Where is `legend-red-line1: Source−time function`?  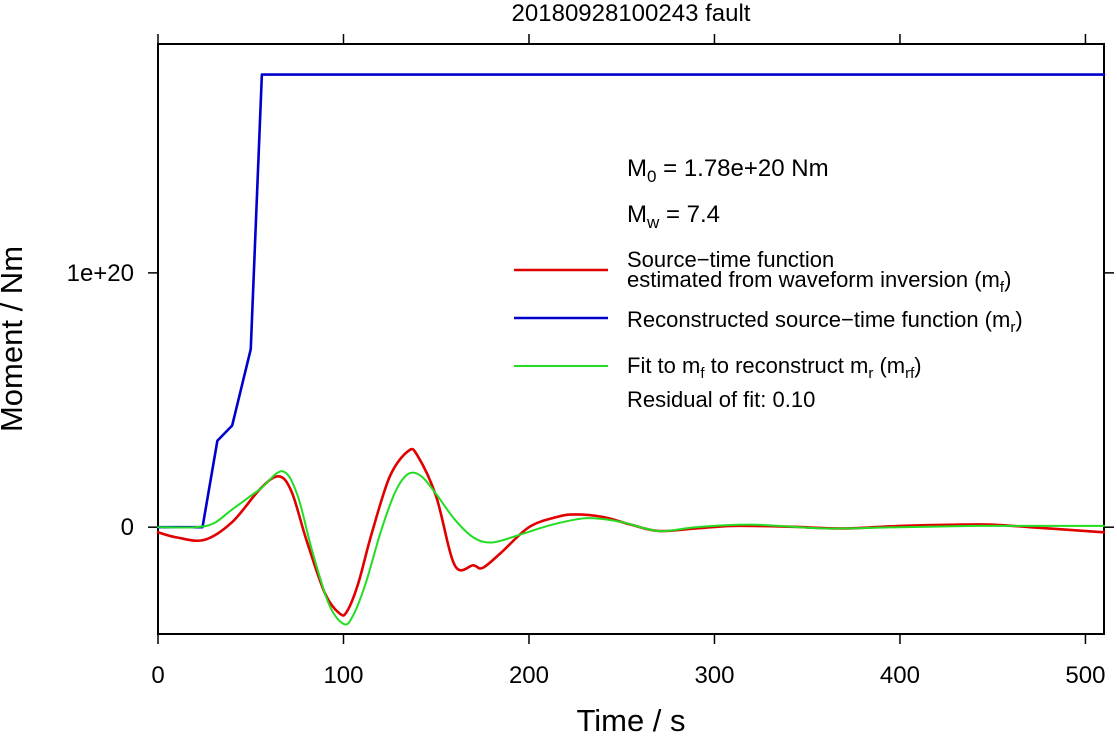 legend-red-line1: Source−time function is located at coordinates (730, 259).